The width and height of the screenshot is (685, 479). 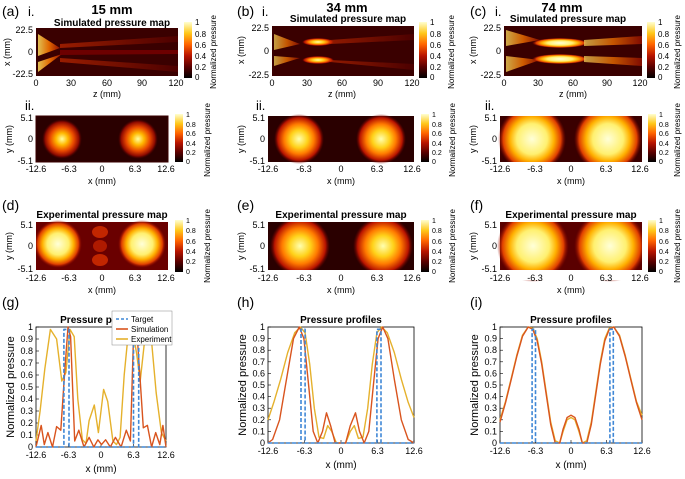 What do you see at coordinates (191, 231) in the screenshot?
I see `cb-d-08: 0.8` at bounding box center [191, 231].